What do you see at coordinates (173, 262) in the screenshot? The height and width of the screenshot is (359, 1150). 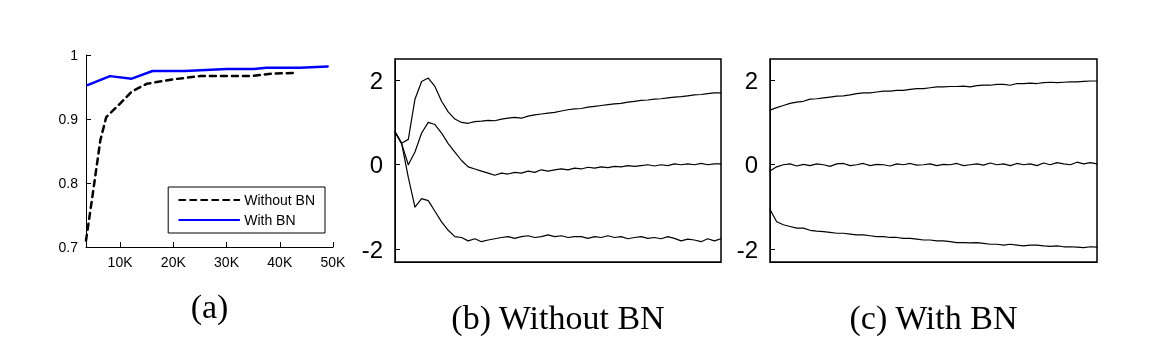 I see `x-tick-label: 20K` at bounding box center [173, 262].